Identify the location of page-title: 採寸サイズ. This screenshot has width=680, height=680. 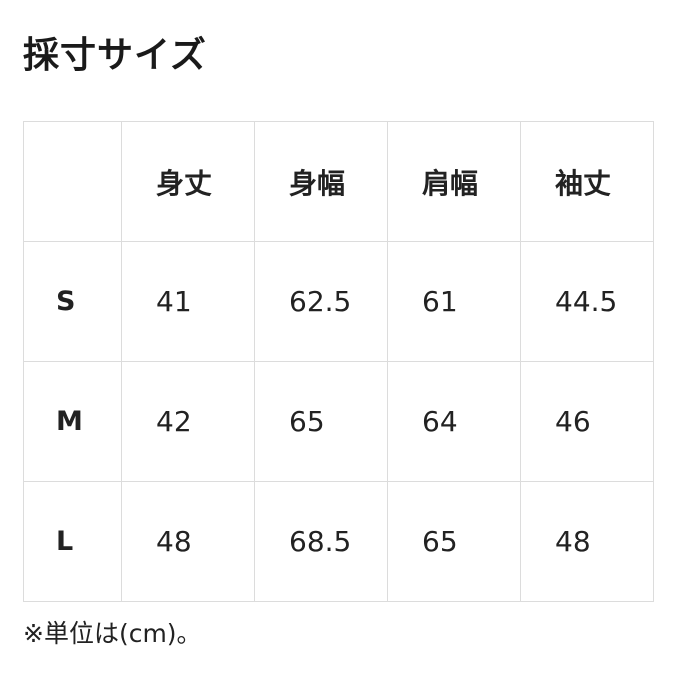
(115, 55).